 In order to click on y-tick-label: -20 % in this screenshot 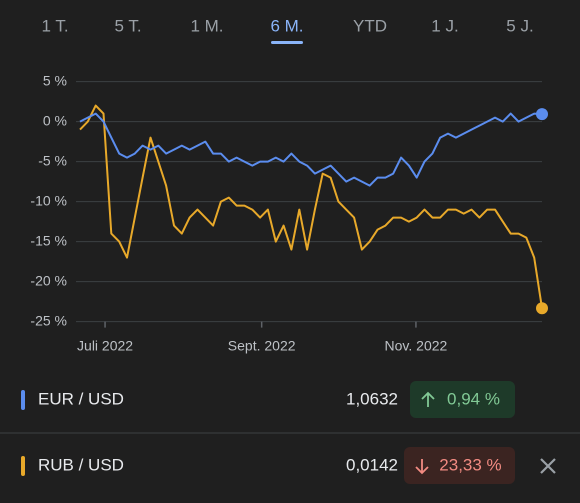, I will do `click(48, 280)`.